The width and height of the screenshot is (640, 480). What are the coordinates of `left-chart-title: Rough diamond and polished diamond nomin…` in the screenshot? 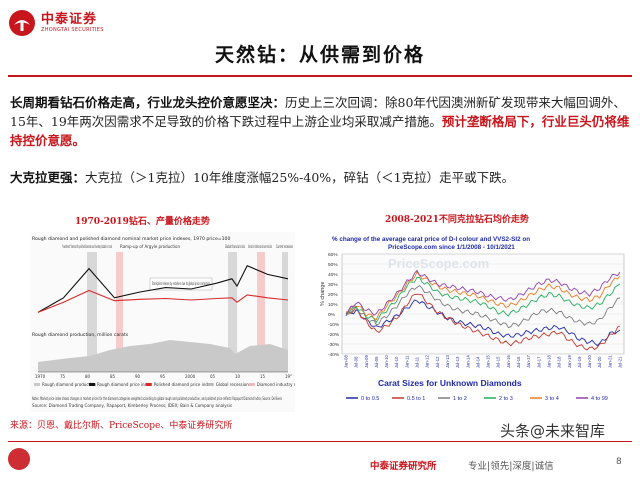 It's located at (131, 239).